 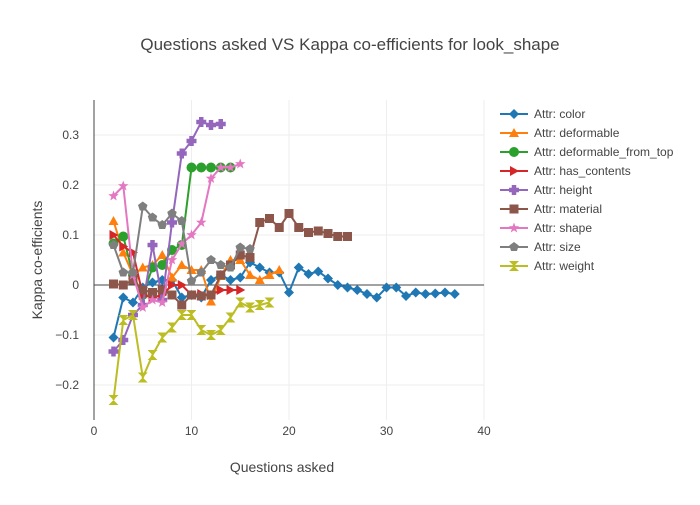 I want to click on series-line, so click(x=191, y=351).